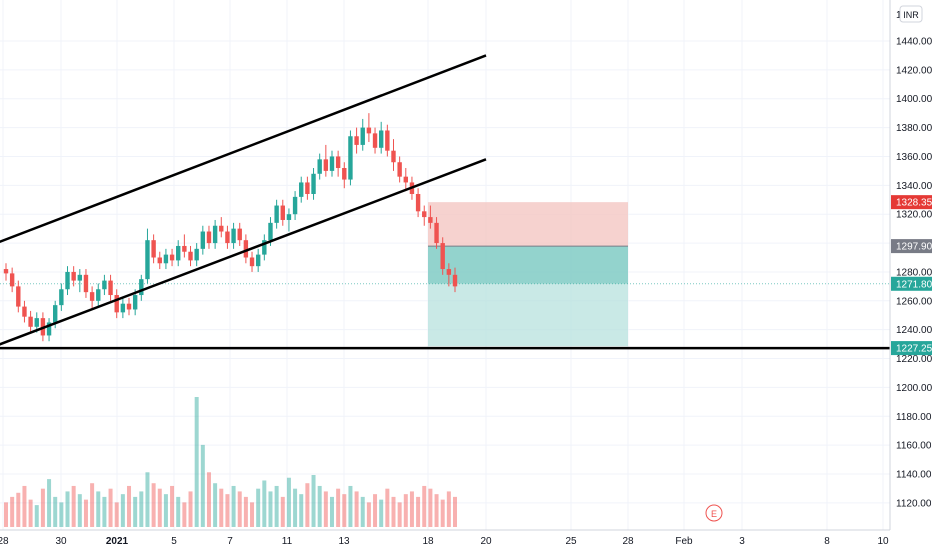 The width and height of the screenshot is (932, 555). What do you see at coordinates (883, 541) in the screenshot?
I see `x-tick-label: 10` at bounding box center [883, 541].